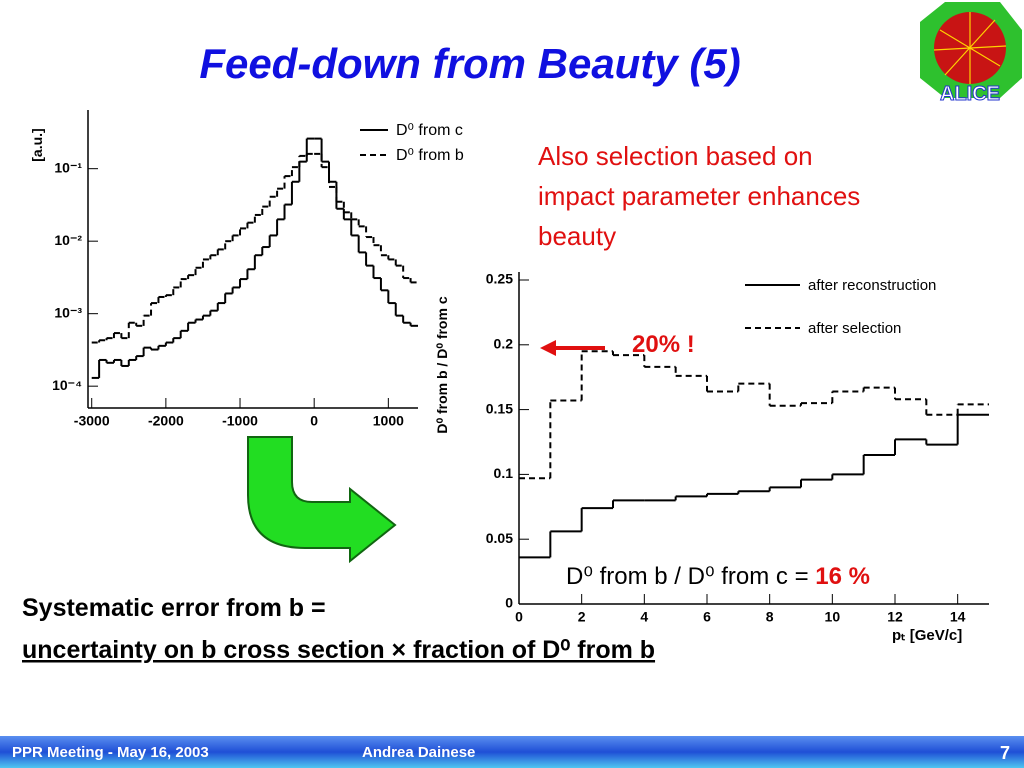 This screenshot has height=768, width=1024. I want to click on note-line: impact parameter enhances, so click(699, 196).